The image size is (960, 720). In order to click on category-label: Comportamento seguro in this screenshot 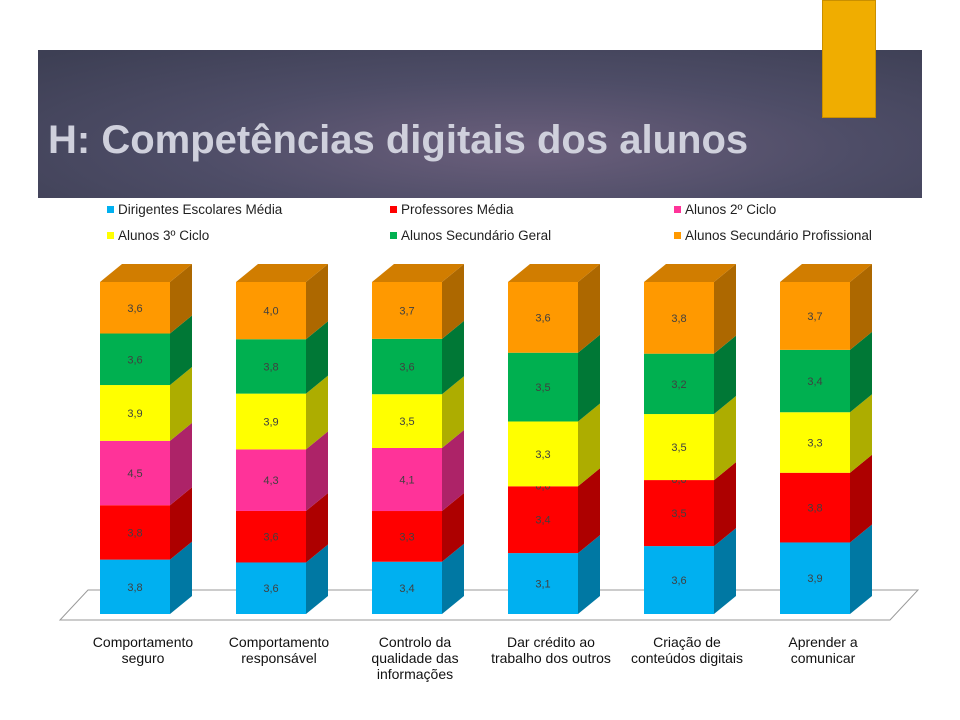, I will do `click(143, 650)`.